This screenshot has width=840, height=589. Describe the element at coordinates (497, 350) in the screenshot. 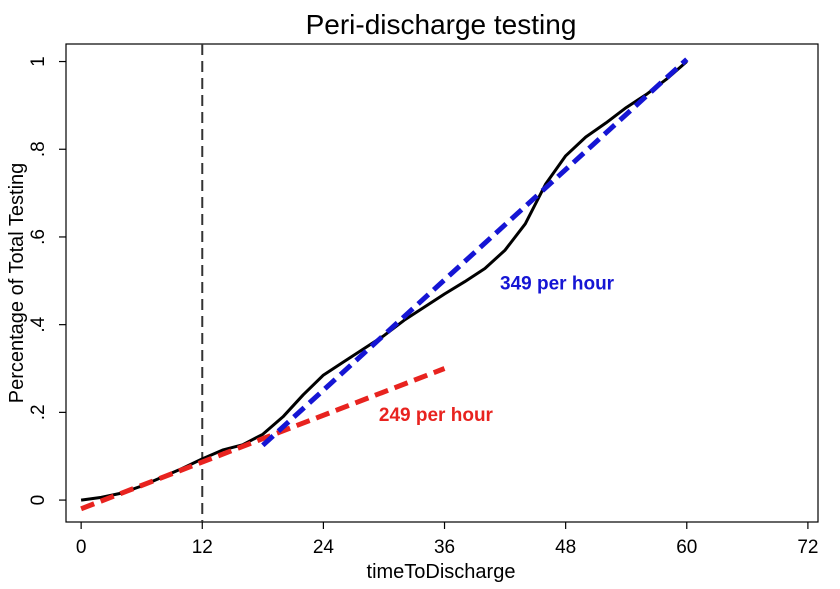

I see `annotations: 249 per hour 349 per hour` at that location.